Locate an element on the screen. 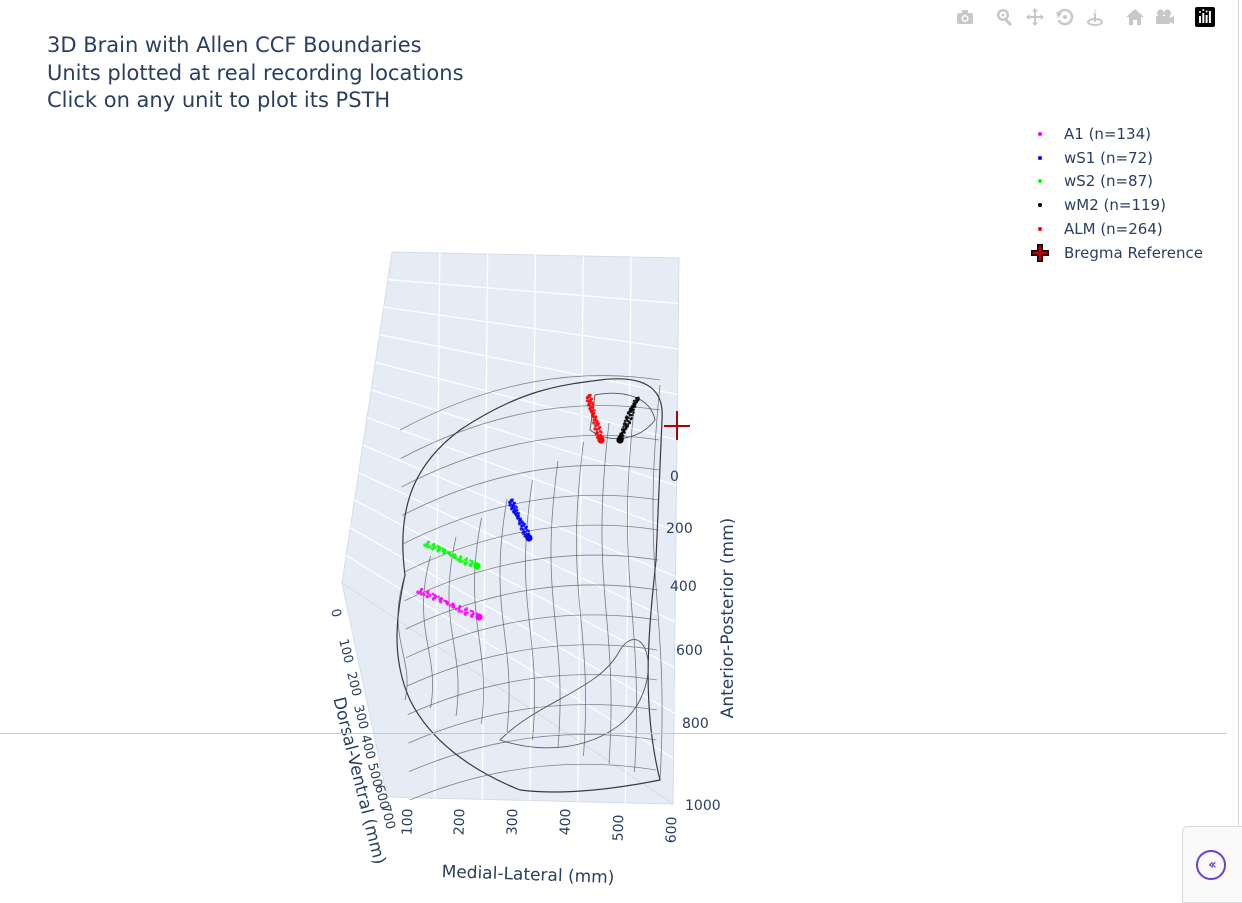 The image size is (1242, 903). legend-item-alm: ALM (n=264) is located at coordinates (1115, 229).